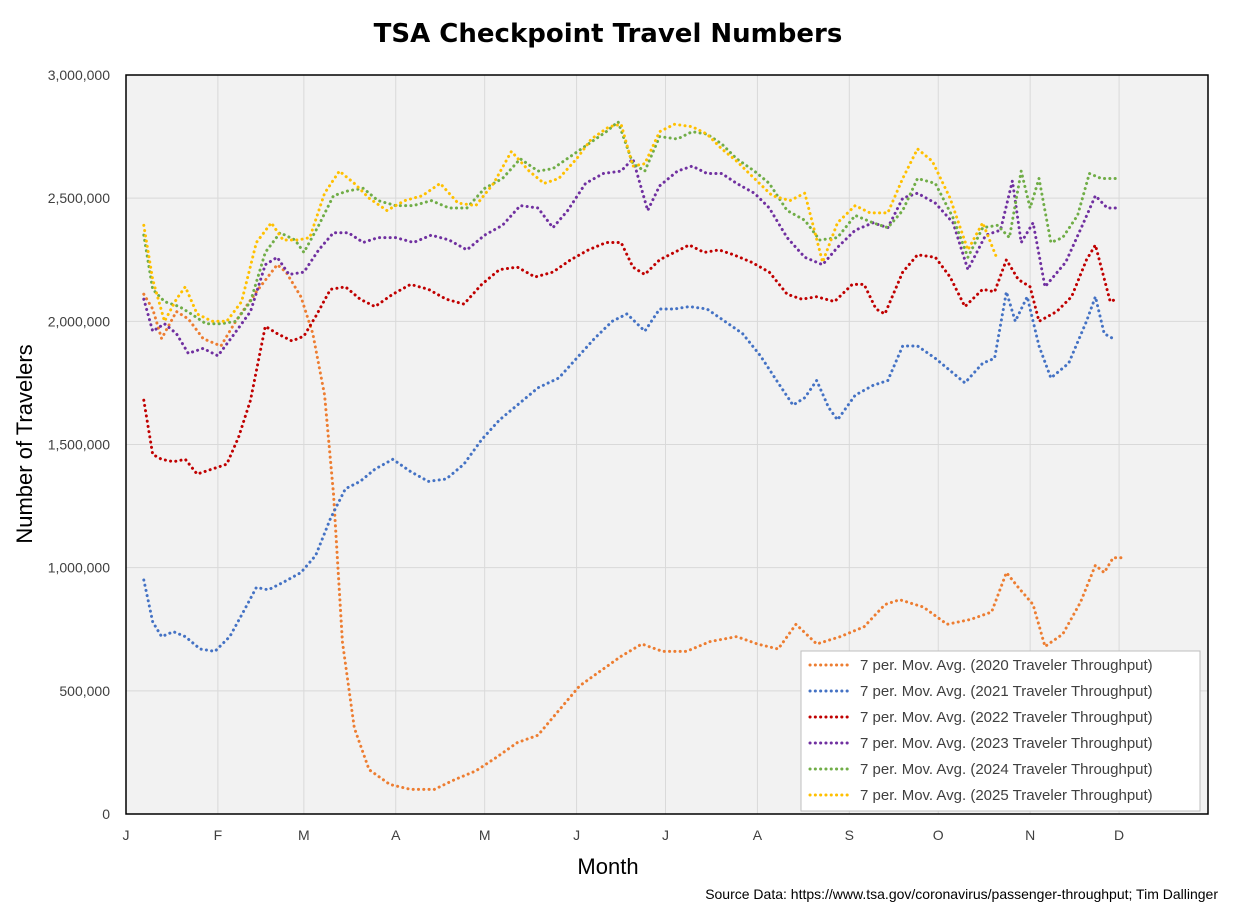 The image size is (1233, 912). Describe the element at coordinates (938, 835) in the screenshot. I see `x-tick-label: O` at that location.